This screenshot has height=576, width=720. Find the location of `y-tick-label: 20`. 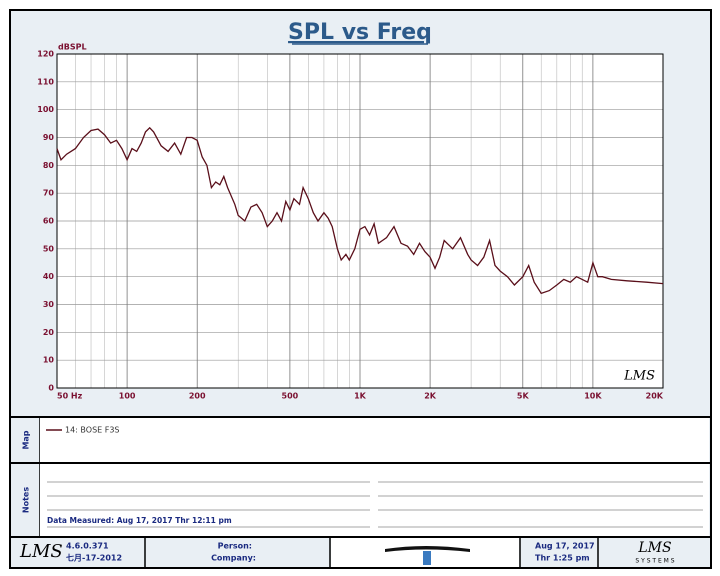

y-tick-label: 20 is located at coordinates (49, 332).